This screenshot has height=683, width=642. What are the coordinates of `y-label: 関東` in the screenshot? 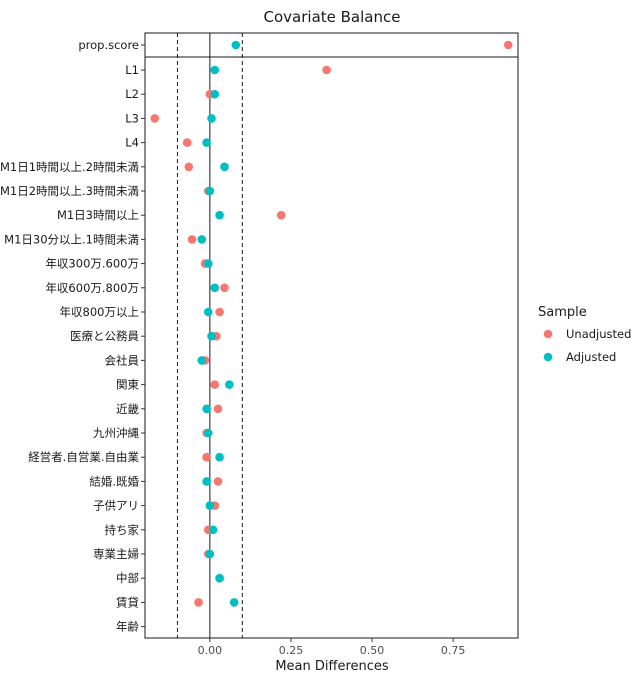 It's located at (127, 385).